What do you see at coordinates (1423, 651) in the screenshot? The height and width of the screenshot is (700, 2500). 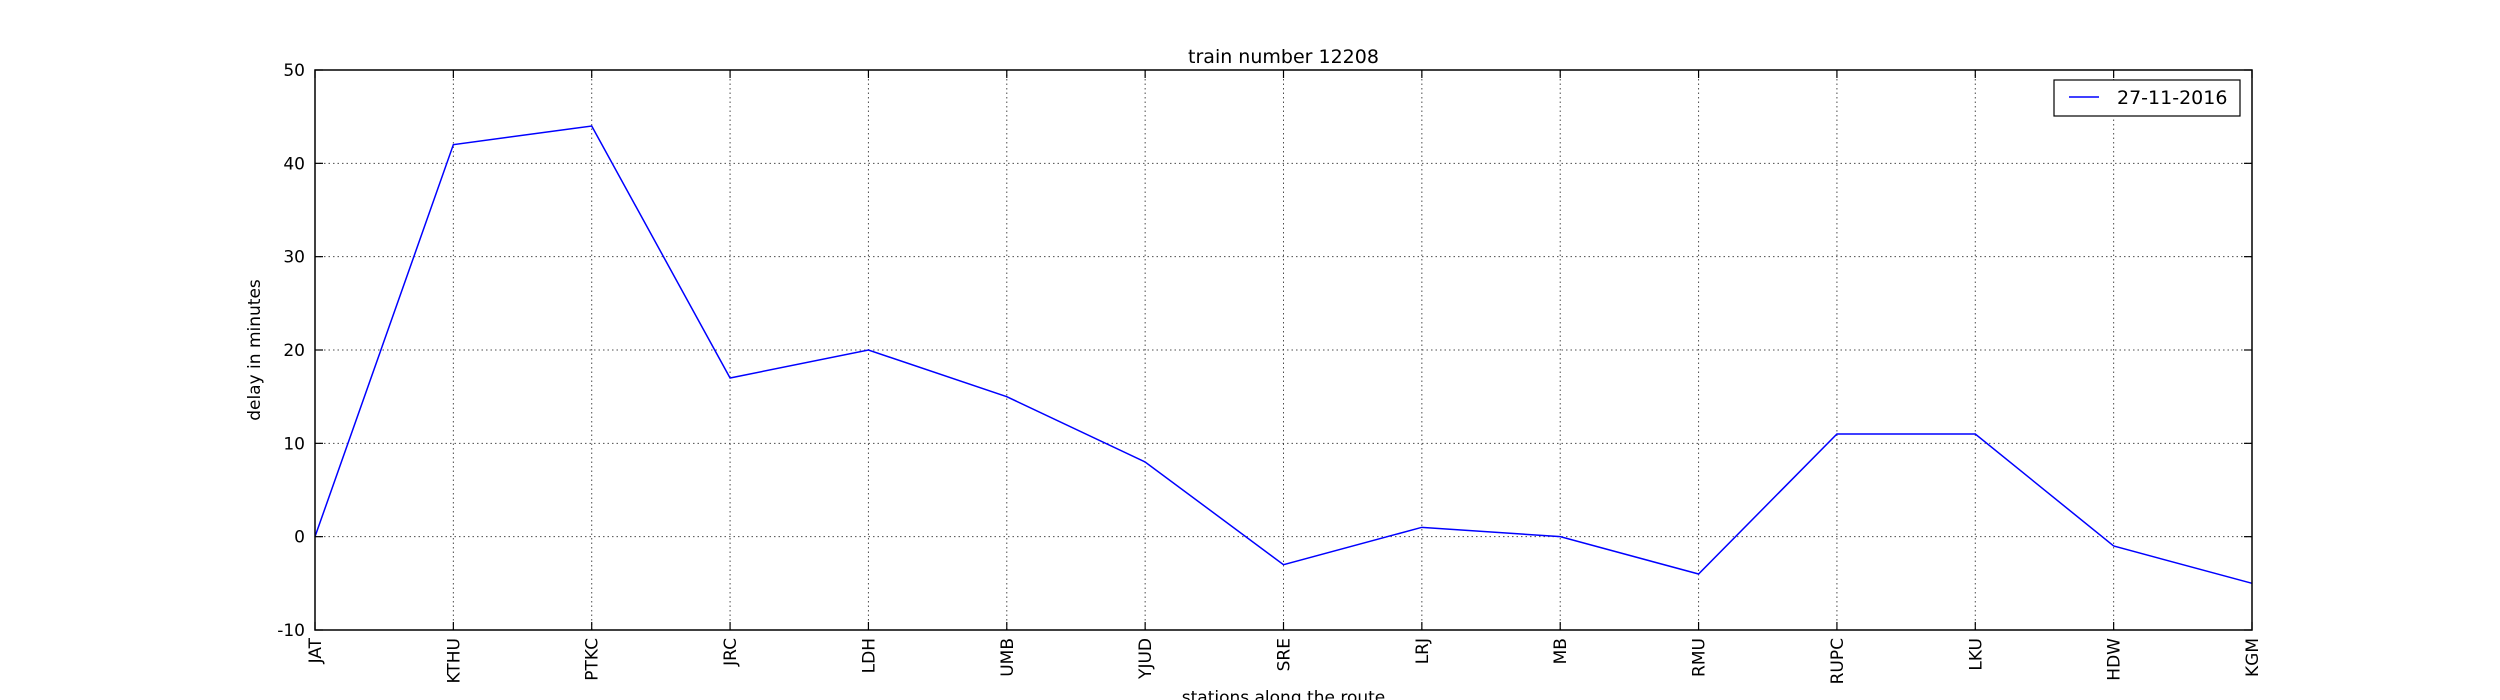 I see `x-tick-label: LRJ` at bounding box center [1423, 651].